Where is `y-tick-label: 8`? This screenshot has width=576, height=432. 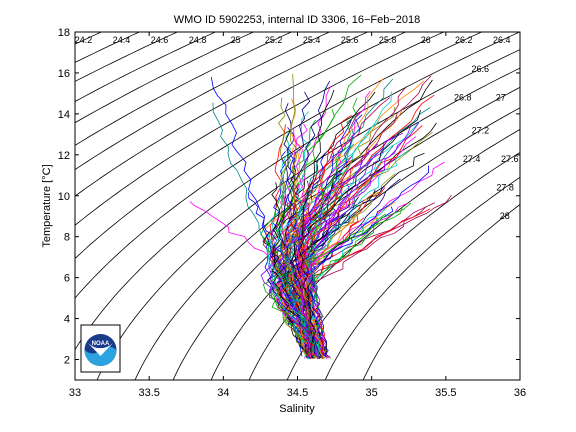
y-tick-label: 8 is located at coordinates (67, 238).